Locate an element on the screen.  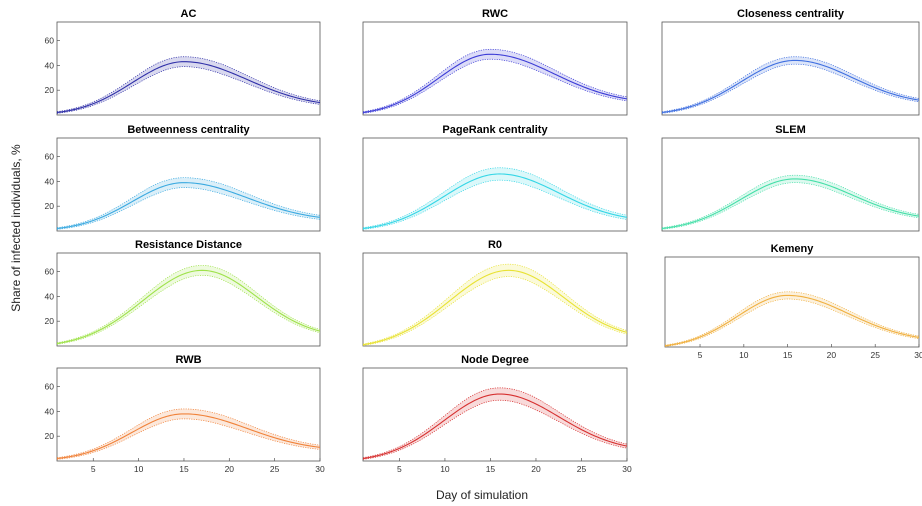
panel-2: RWC is located at coordinates (495, 62).